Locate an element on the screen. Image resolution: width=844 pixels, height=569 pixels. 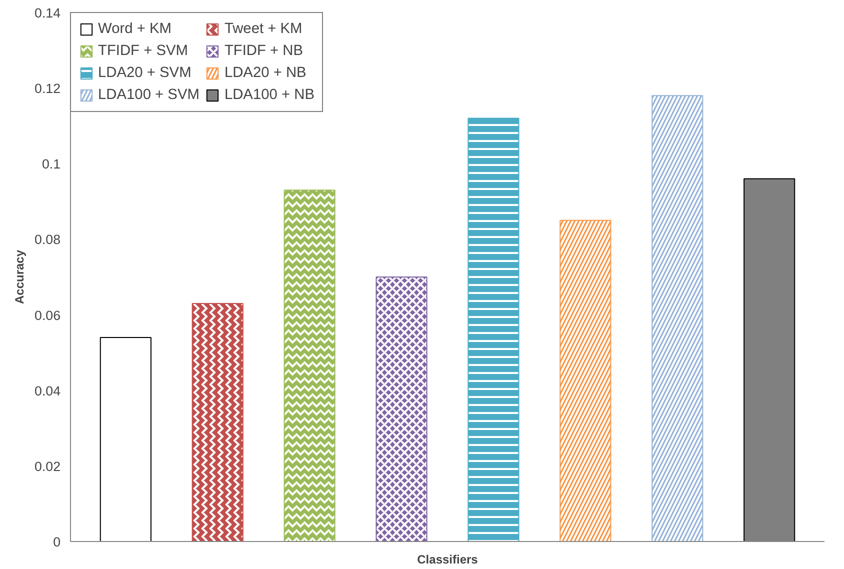
y-tick-label: 0.02 is located at coordinates (47, 466).